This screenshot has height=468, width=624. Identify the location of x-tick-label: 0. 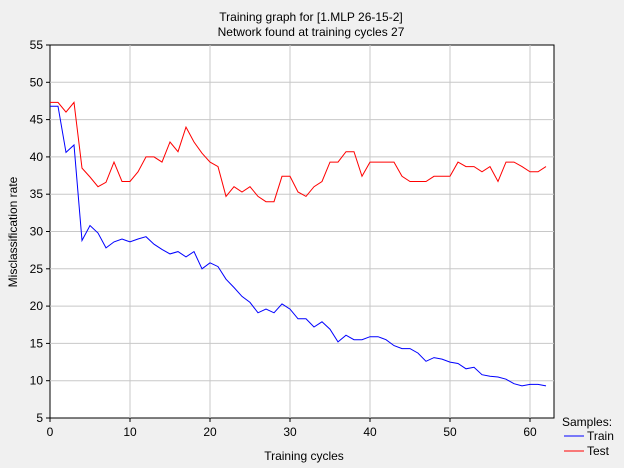
(50, 432).